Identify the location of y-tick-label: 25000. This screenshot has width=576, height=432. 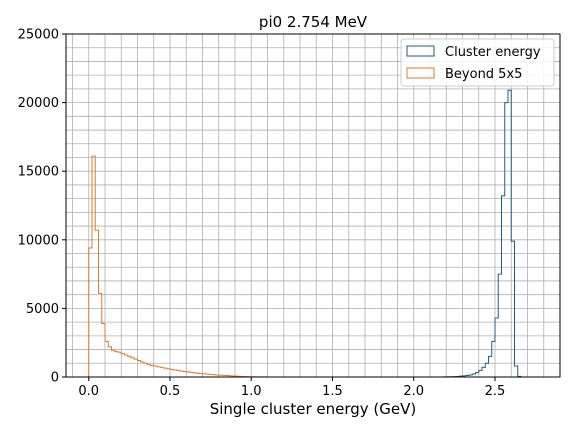
(38, 35).